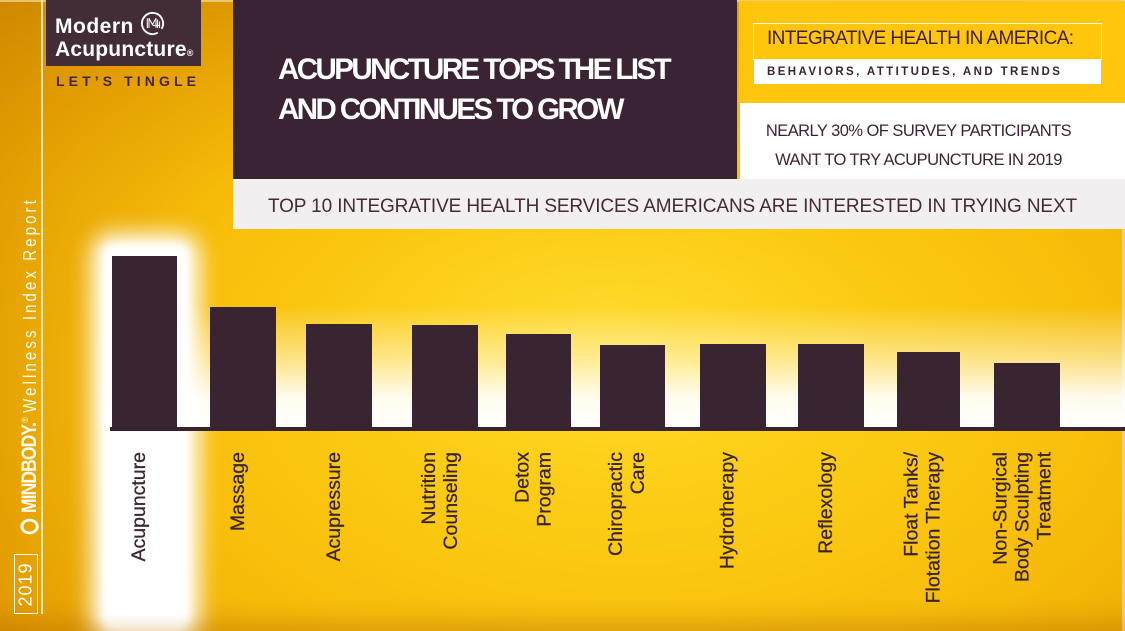 This screenshot has height=631, width=1125. I want to click on svg-text: Program, so click(545, 489).